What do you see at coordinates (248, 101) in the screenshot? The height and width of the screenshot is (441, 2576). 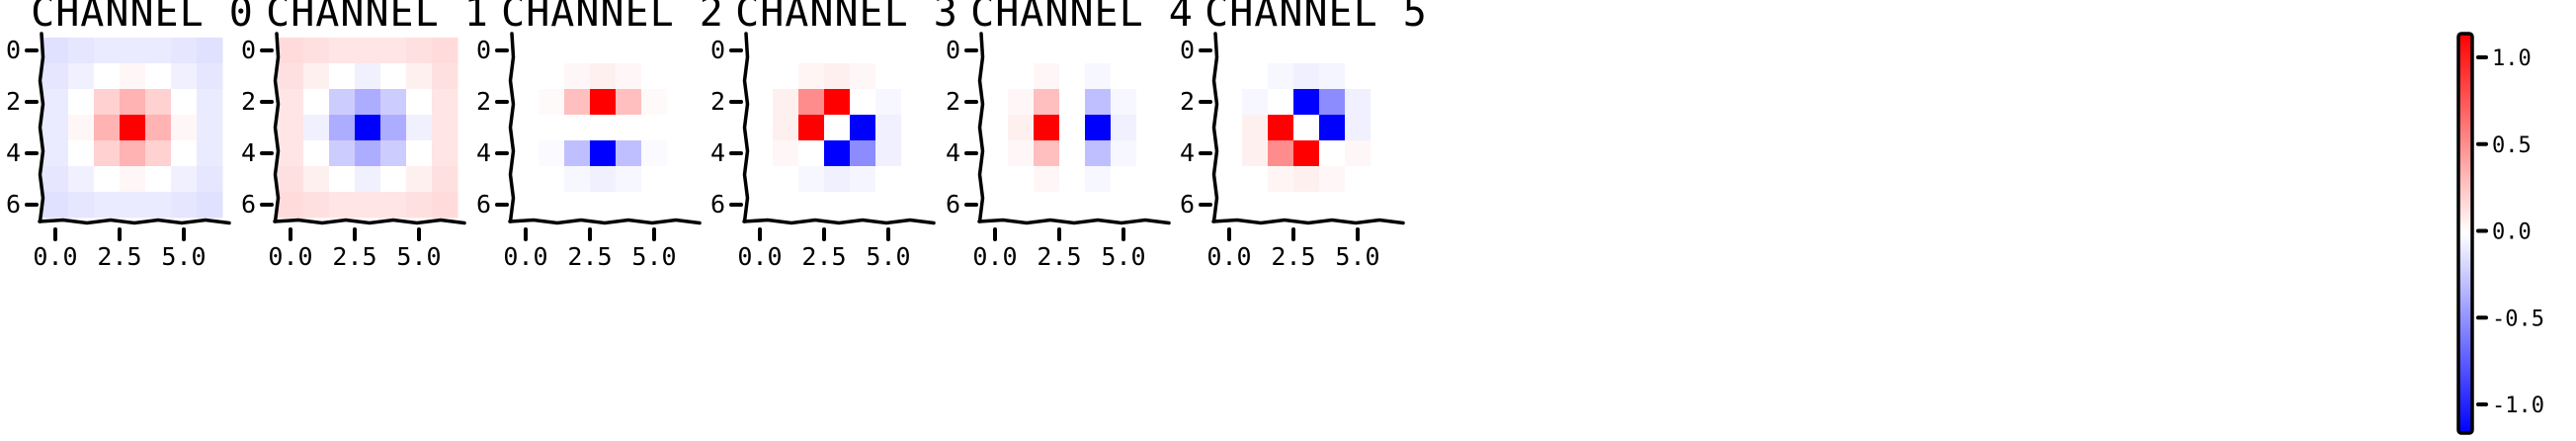 I see `y-tick-label: 2` at bounding box center [248, 101].